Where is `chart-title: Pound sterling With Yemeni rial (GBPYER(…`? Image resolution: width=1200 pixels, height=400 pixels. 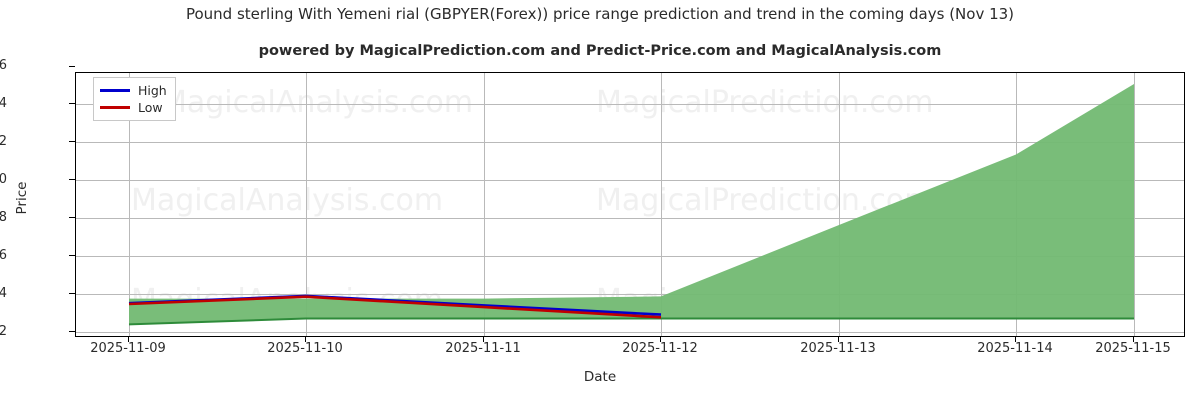
chart-title: Pound sterling With Yemeni rial (GBPYER(… is located at coordinates (600, 14).